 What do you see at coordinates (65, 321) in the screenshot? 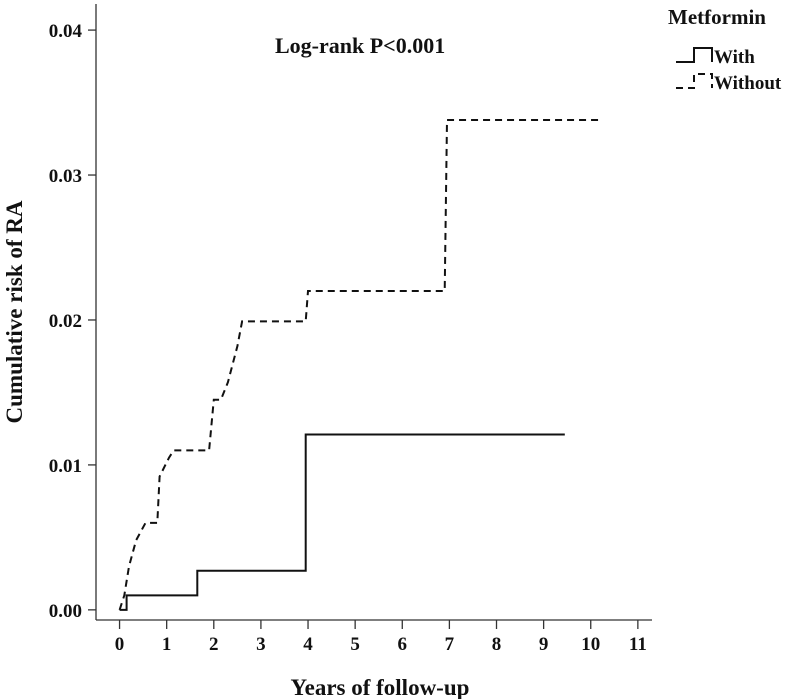
I see `y-tick-label: 0.02` at bounding box center [65, 321].